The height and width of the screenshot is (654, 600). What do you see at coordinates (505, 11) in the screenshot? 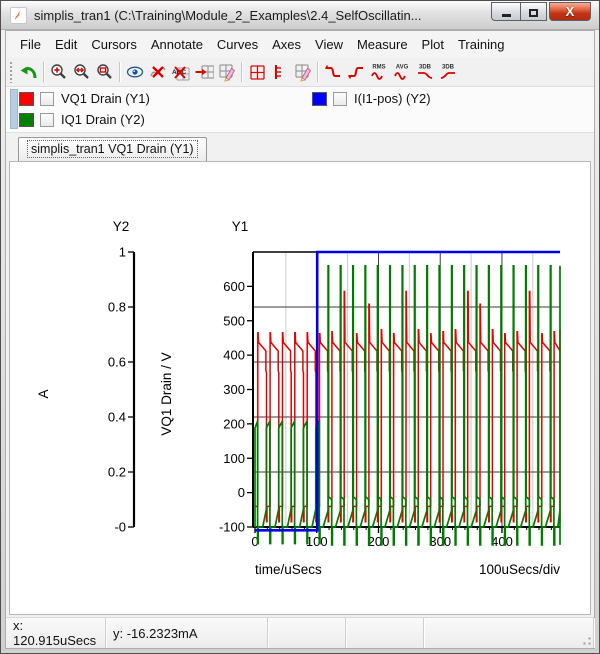
I see `minimize-button` at bounding box center [505, 11].